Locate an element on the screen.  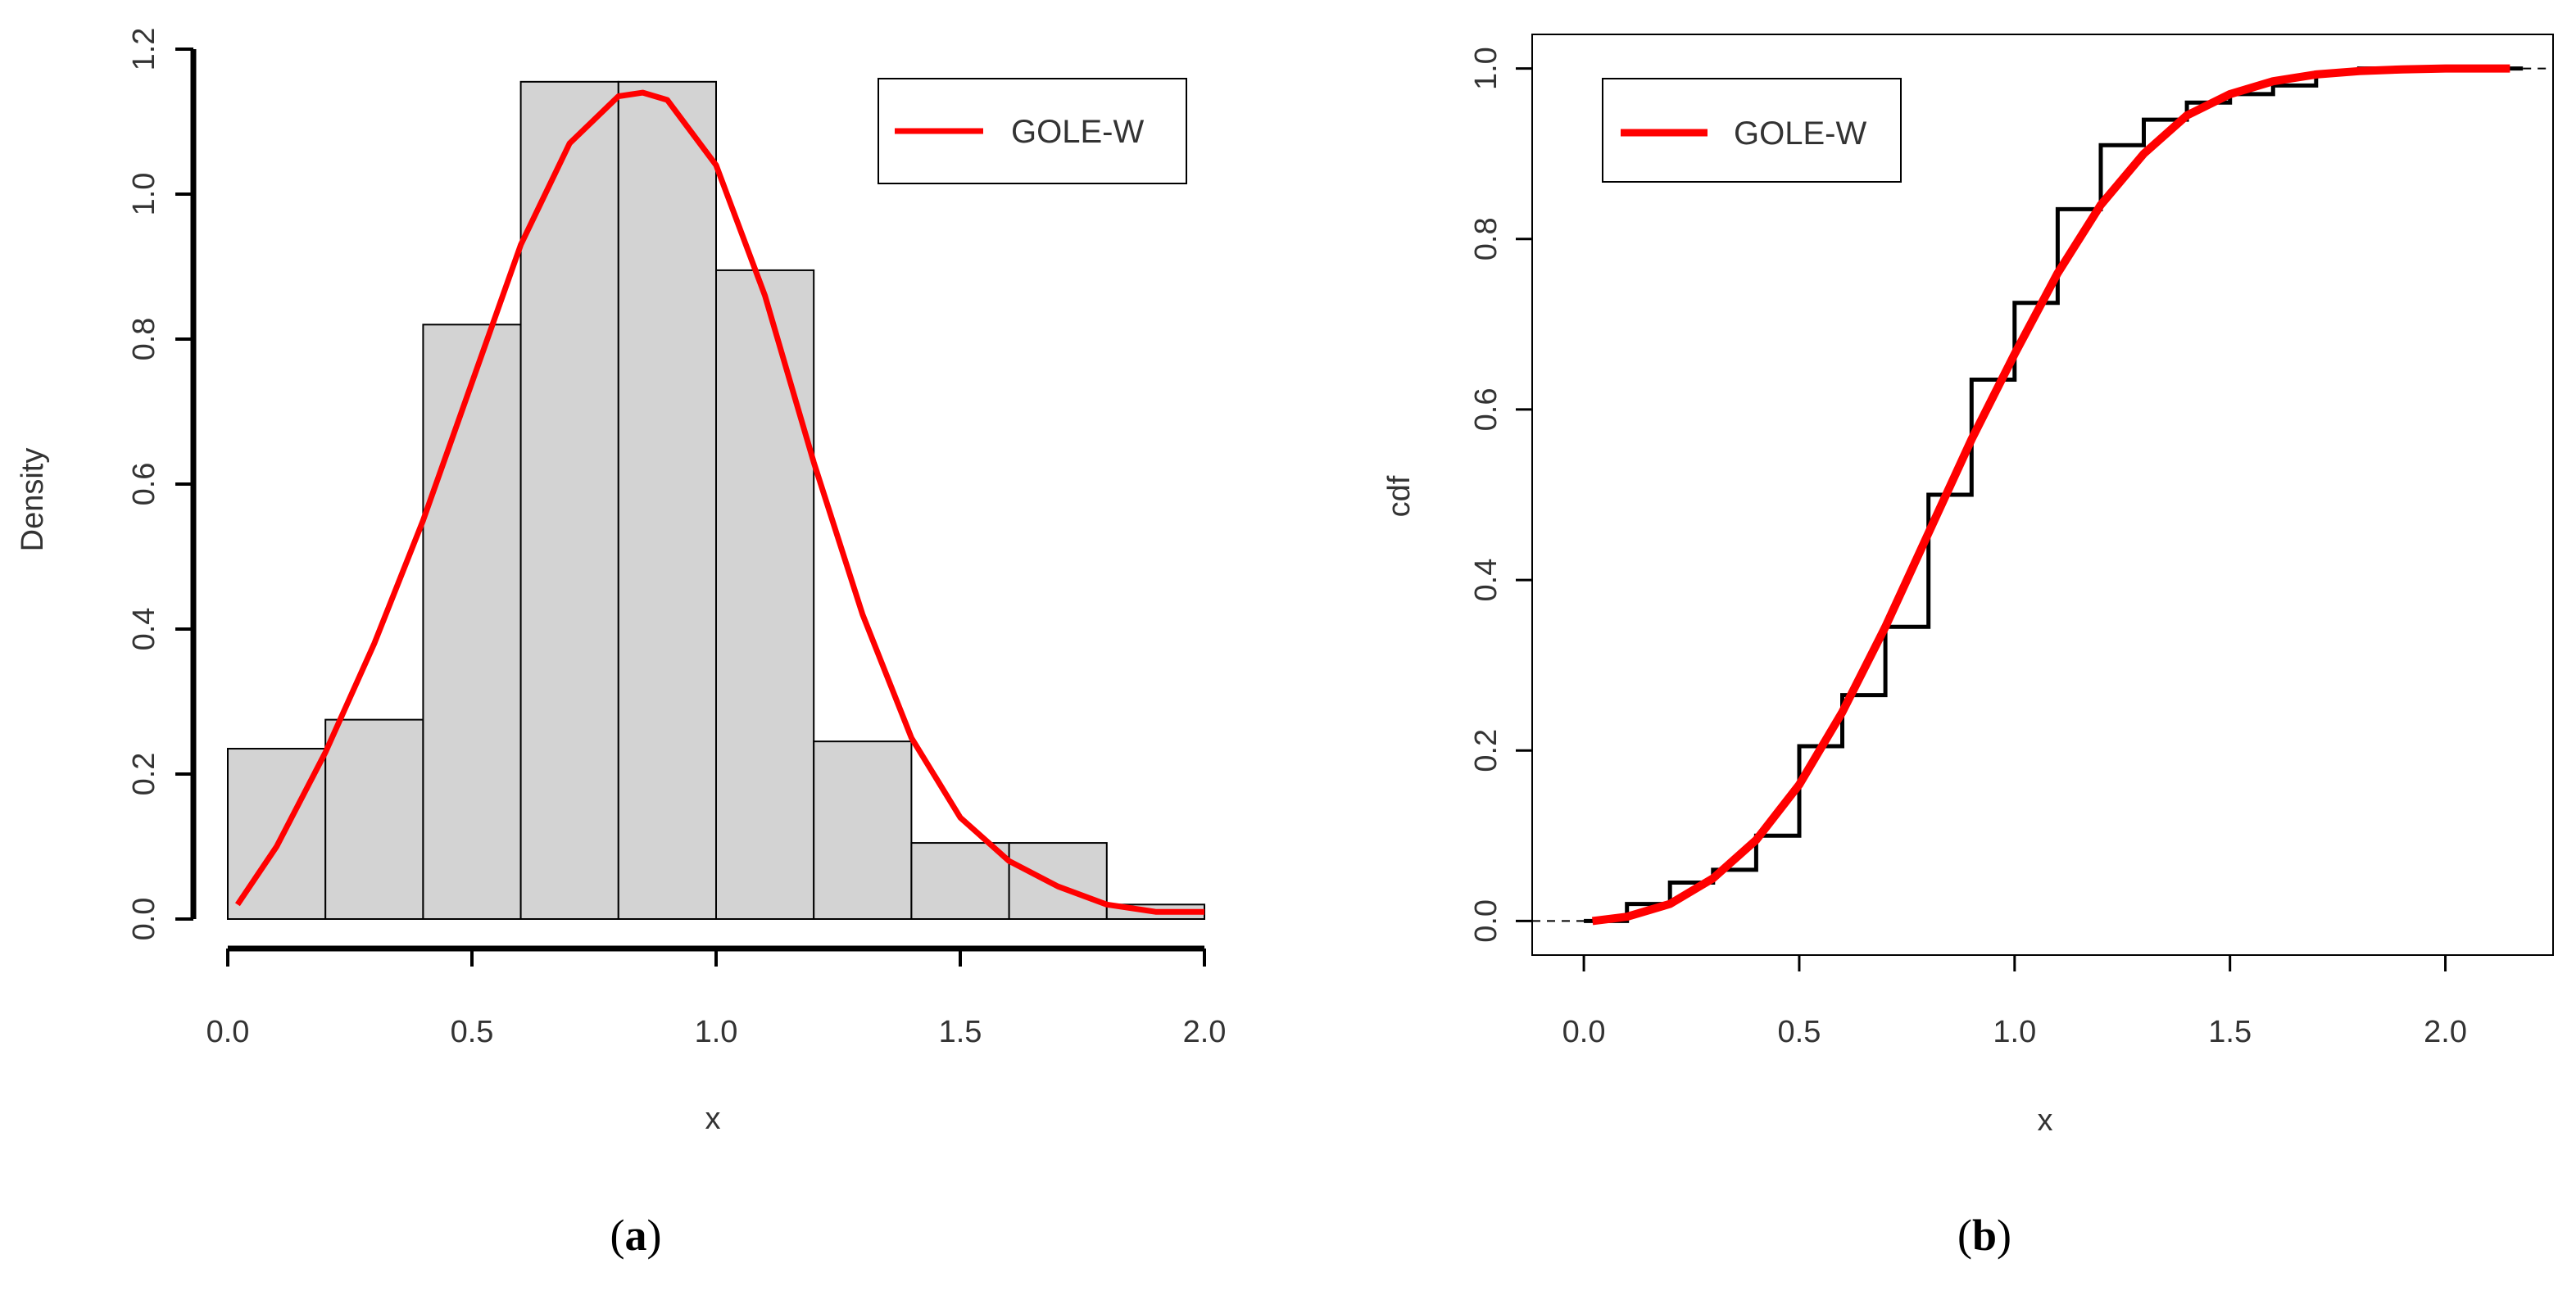
y-axis: 0.0 0.2 0.4 0.6 0.8 1.0 is located at coordinates (1500, 495).